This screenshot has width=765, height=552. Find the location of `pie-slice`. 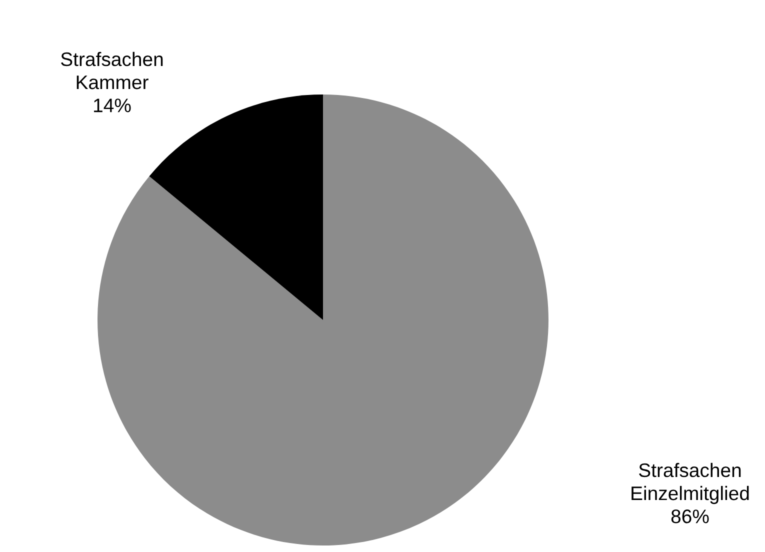

pie-slice is located at coordinates (236, 207).